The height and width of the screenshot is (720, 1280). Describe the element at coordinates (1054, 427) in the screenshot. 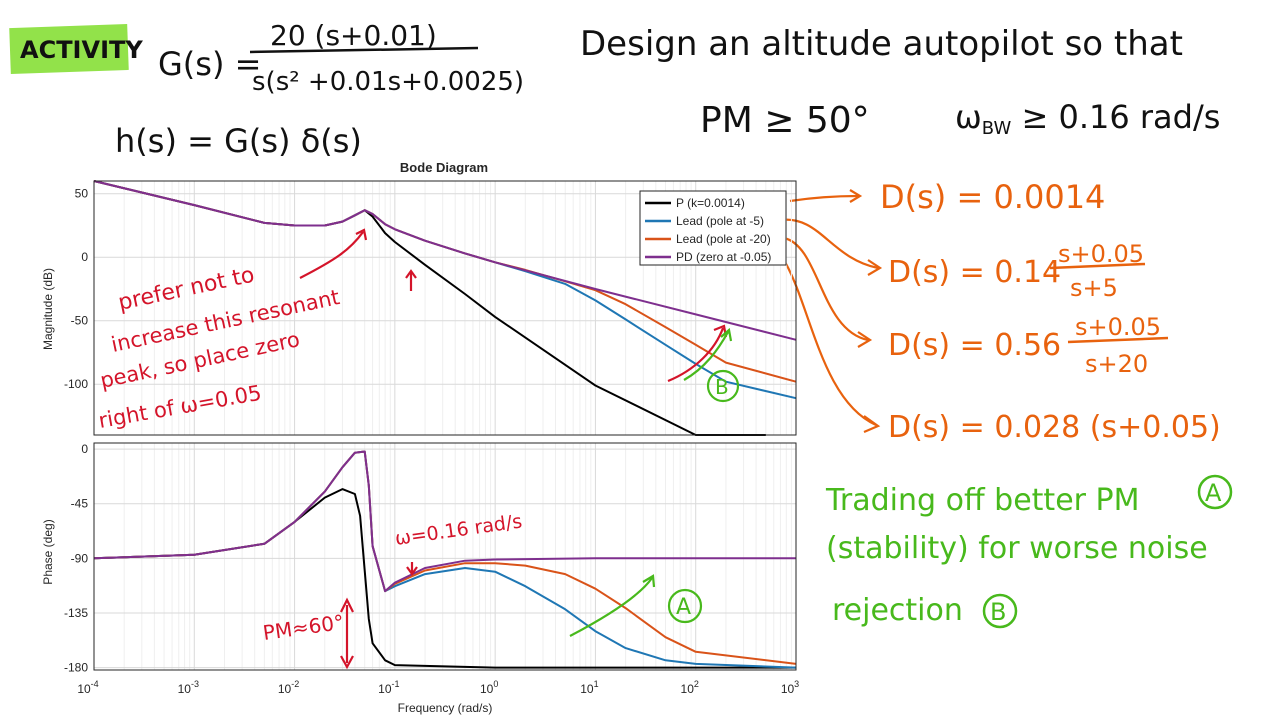

I see `controller-pd: D(s) = 0.028 (s+0.05)` at that location.